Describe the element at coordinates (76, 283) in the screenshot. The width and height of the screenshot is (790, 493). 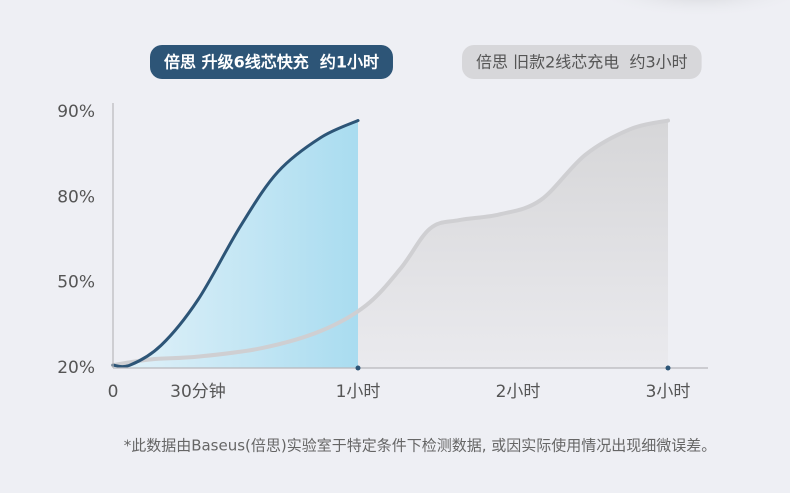
I see `y-tick-label: 50%` at that location.